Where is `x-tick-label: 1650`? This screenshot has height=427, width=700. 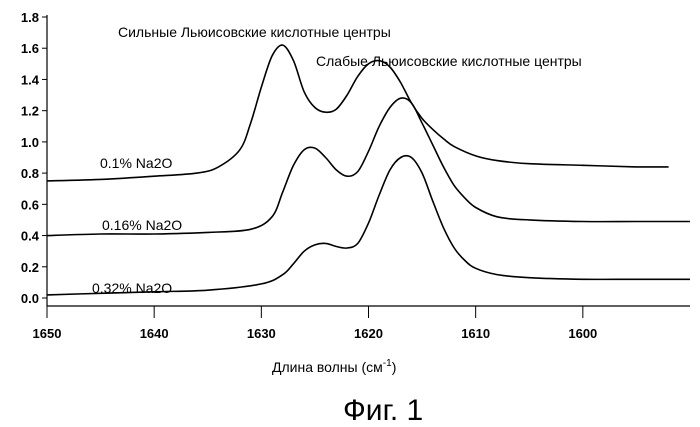 x-tick-label: 1650 is located at coordinates (47, 333).